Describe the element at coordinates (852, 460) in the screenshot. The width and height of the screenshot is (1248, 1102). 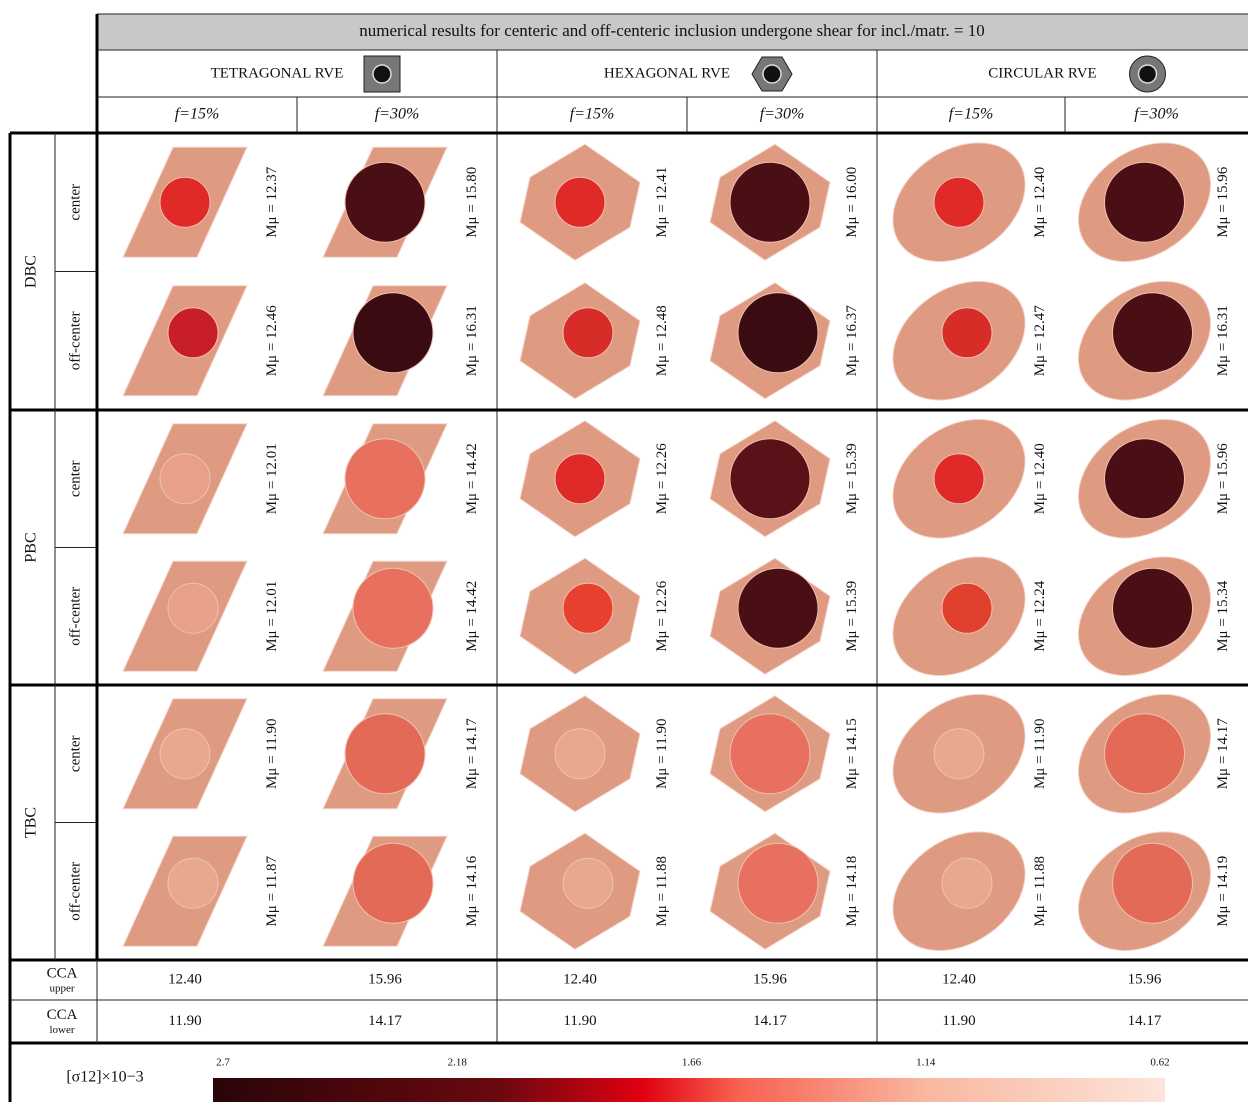
I see `mu-number: 15.39` at that location.